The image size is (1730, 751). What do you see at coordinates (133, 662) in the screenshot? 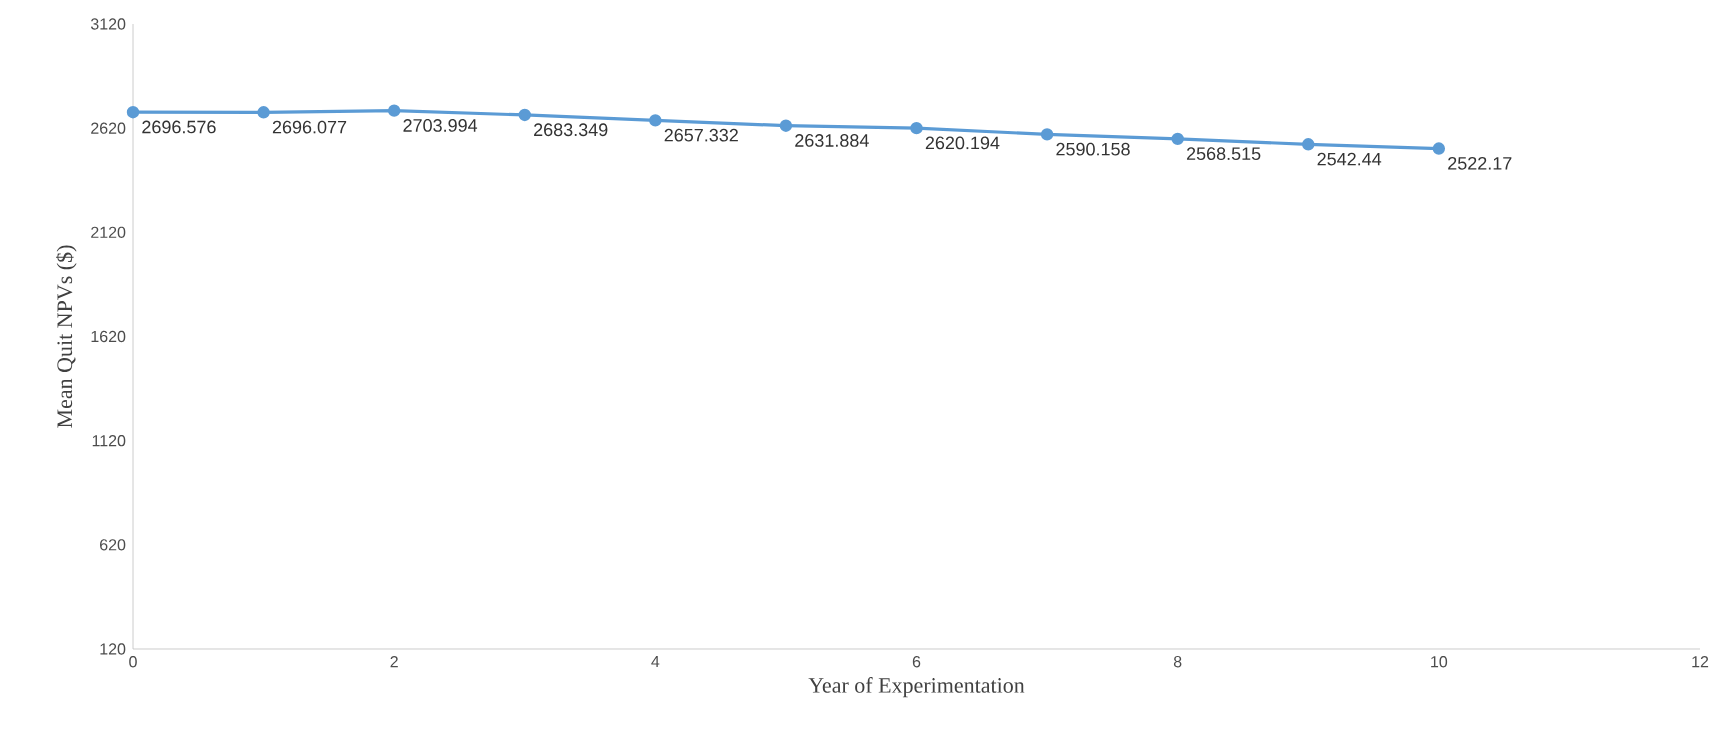
I see `x-tick-label: 0` at bounding box center [133, 662].